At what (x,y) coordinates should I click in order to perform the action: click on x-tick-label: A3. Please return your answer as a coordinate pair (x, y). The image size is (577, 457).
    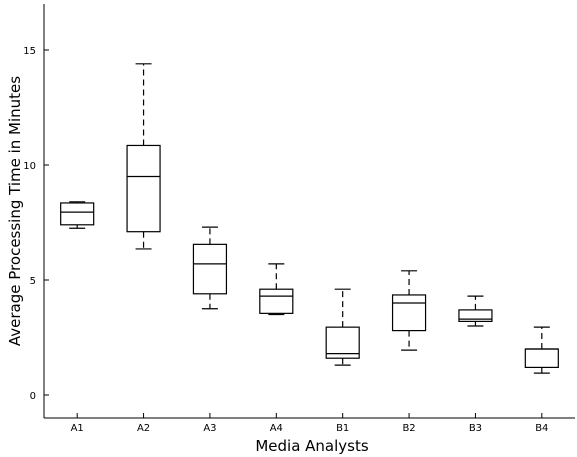
    Looking at the image, I should click on (209, 428).